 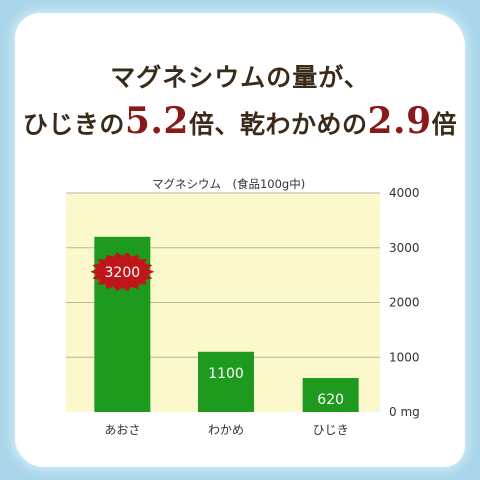 I want to click on headline-suffix-text: 倍, so click(x=444, y=124).